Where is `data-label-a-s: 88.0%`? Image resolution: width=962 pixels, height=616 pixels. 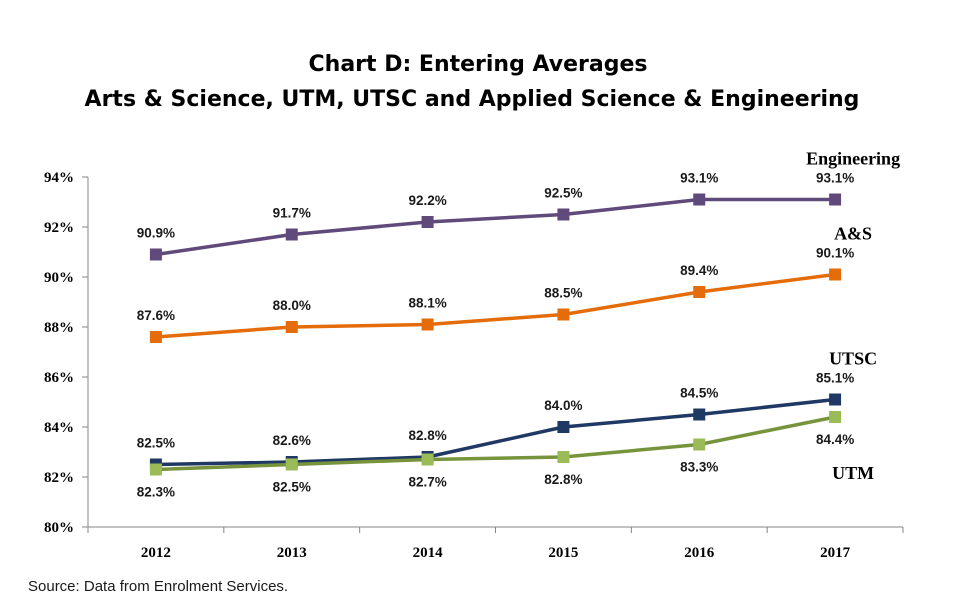
data-label-a-s: 88.0% is located at coordinates (292, 305).